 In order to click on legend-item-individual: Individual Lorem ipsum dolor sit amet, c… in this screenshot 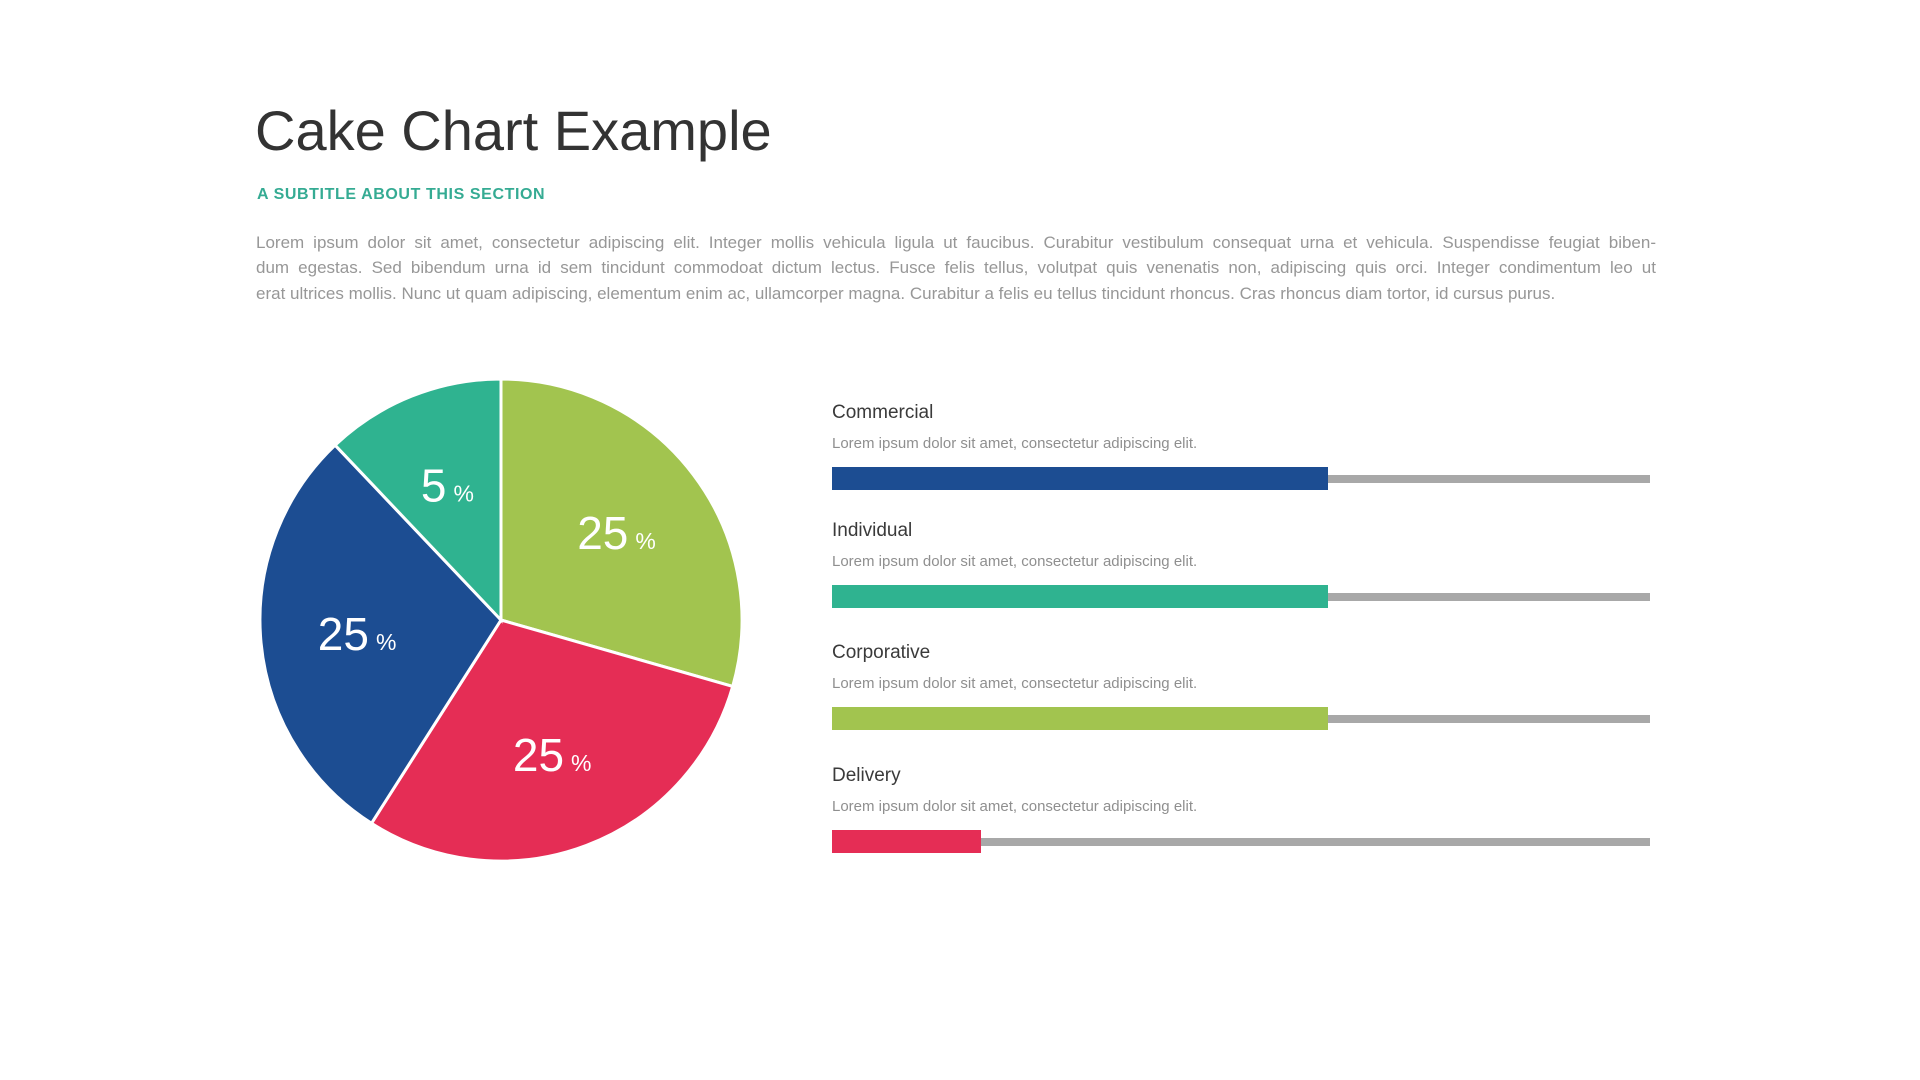, I will do `click(1241, 564)`.